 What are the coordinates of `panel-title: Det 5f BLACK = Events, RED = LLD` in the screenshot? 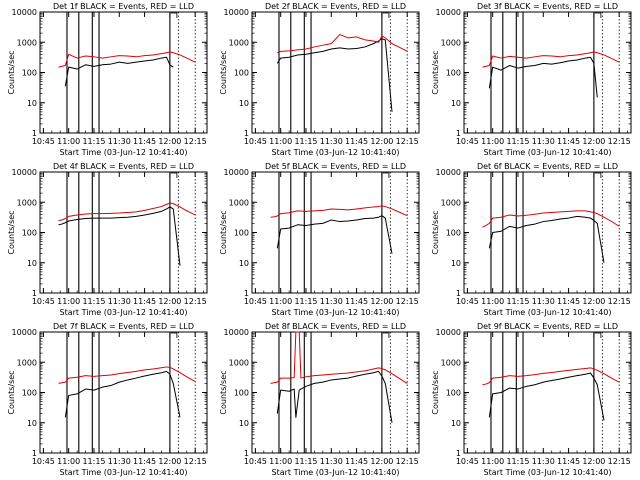 It's located at (335, 166).